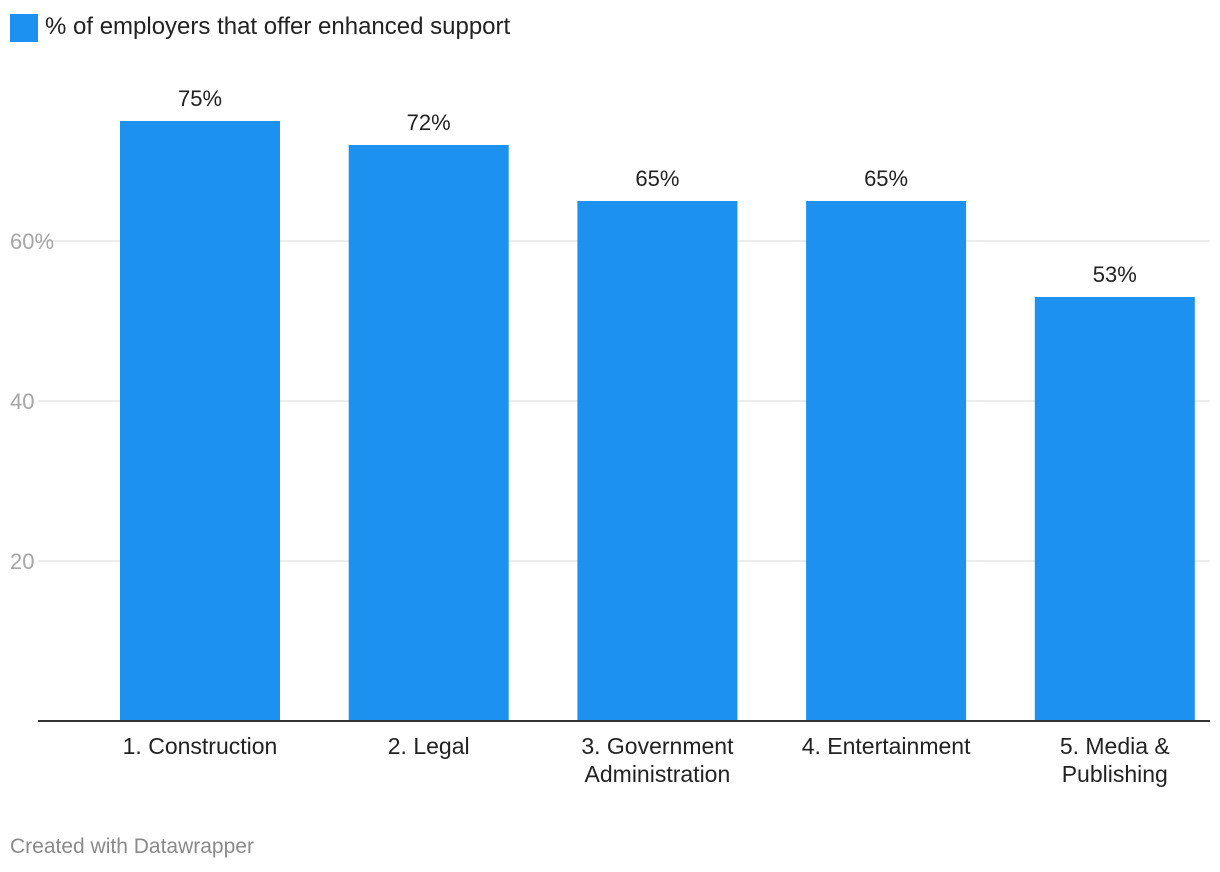 The height and width of the screenshot is (872, 1220). I want to click on value-label-3: 65%, so click(657, 178).